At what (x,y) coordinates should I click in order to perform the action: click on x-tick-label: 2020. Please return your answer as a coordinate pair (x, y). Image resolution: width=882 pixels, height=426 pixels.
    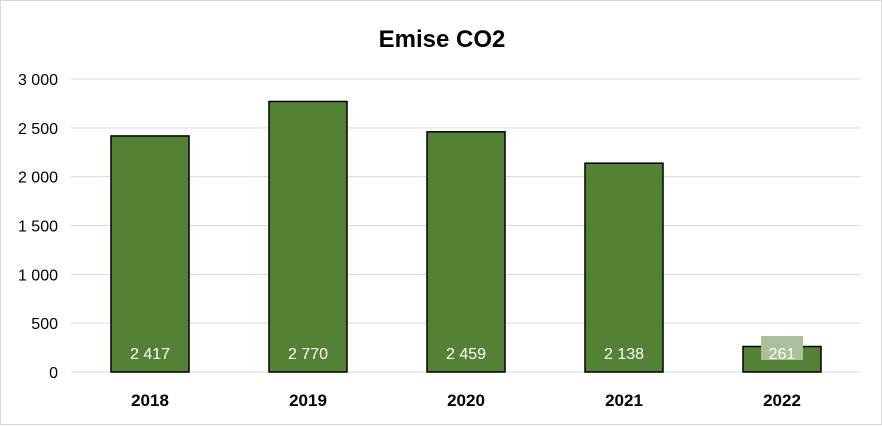
    Looking at the image, I should click on (466, 400).